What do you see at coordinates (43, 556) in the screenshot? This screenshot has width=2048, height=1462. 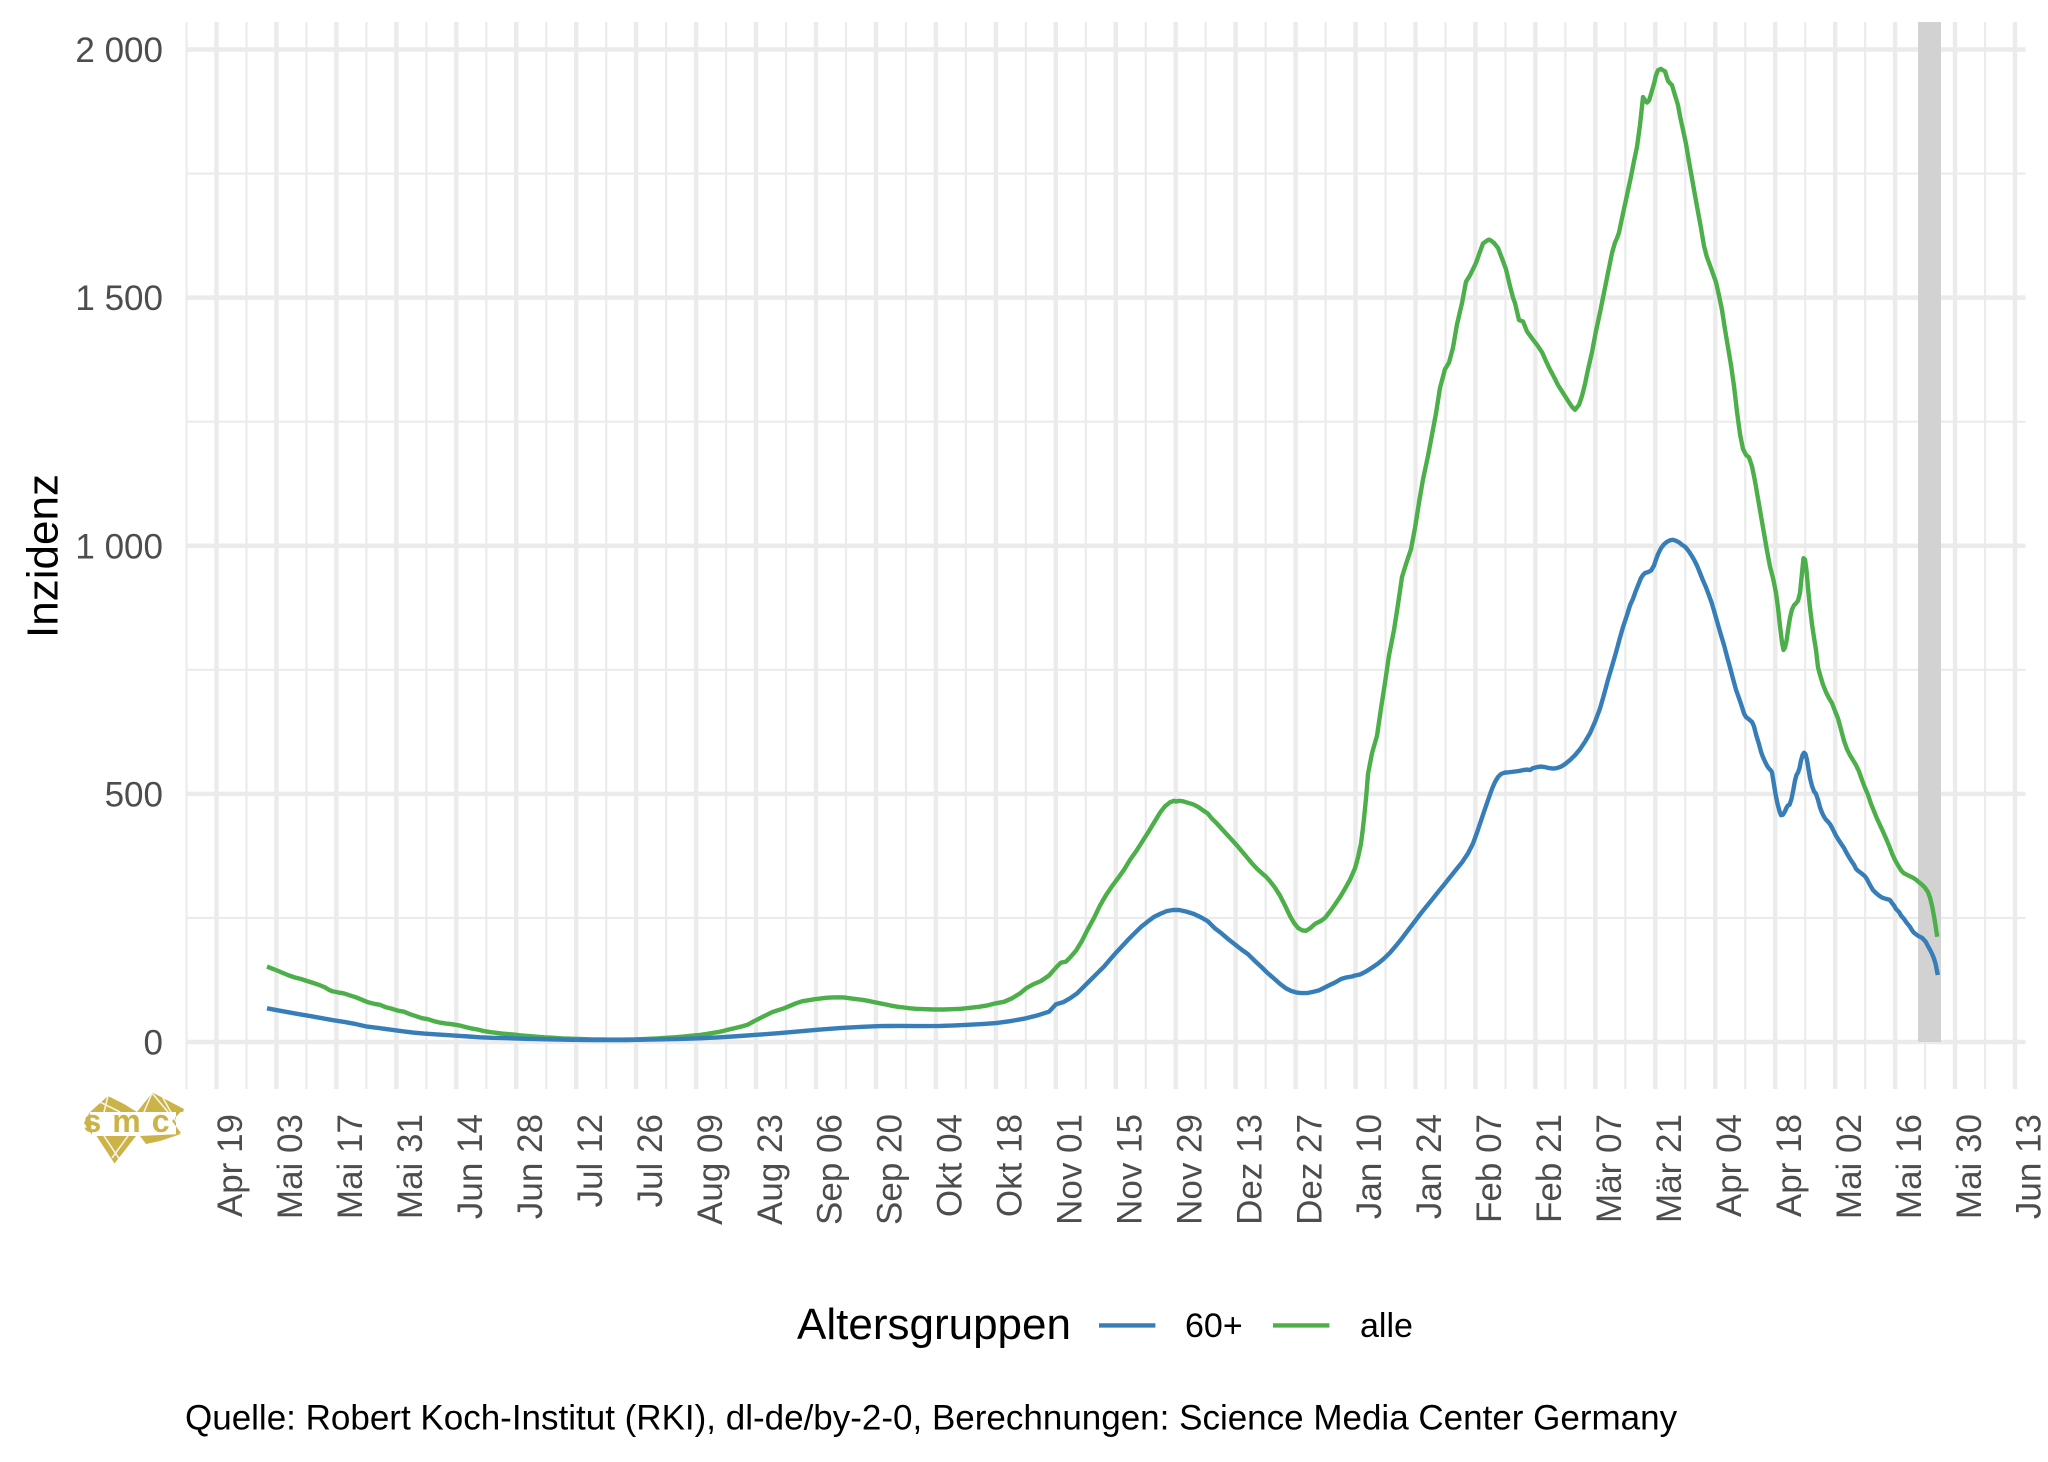 I see `svg-text: Inzidenz` at bounding box center [43, 556].